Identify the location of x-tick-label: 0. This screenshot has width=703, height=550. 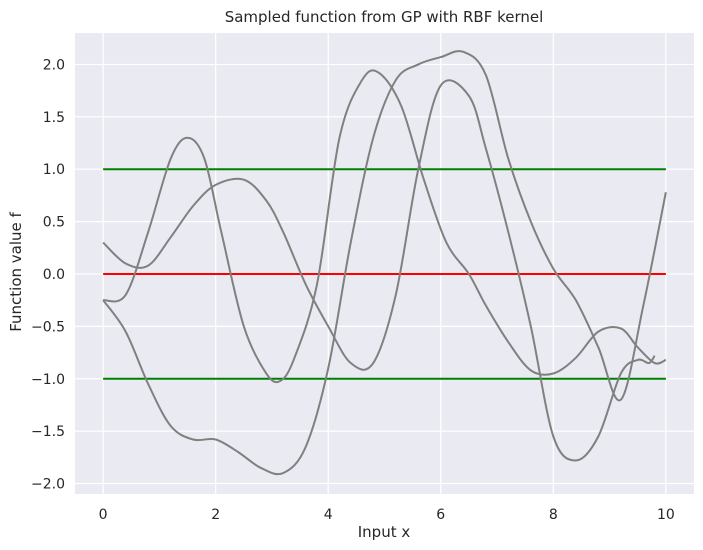
(103, 515).